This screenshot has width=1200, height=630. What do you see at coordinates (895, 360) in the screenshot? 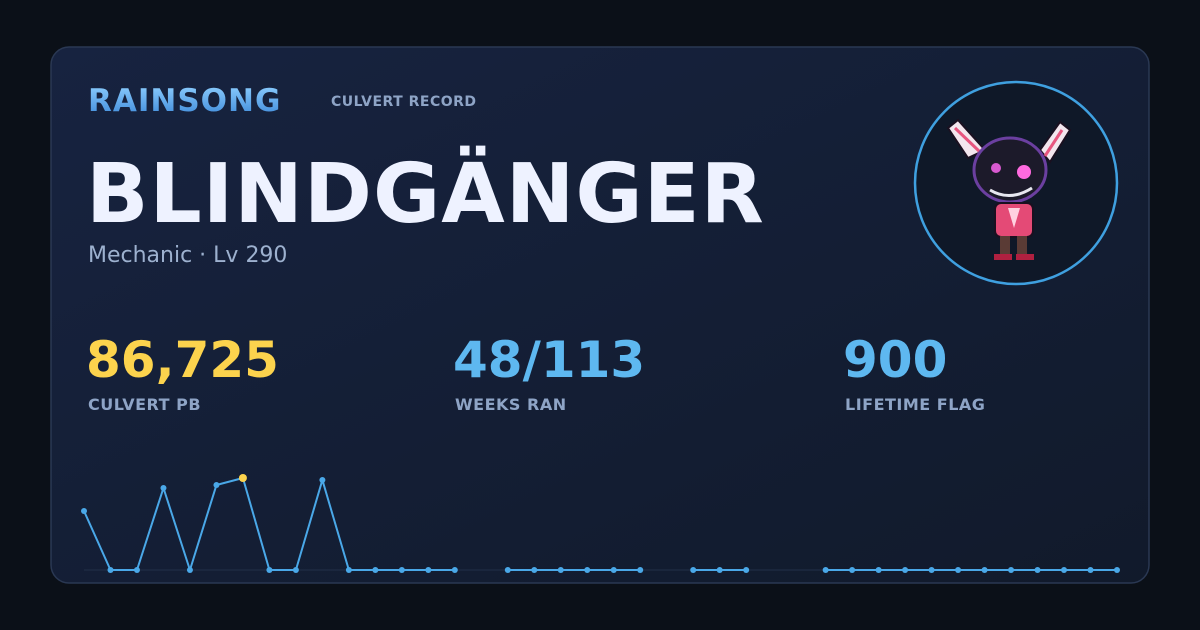
I see `stat-value: 900` at bounding box center [895, 360].